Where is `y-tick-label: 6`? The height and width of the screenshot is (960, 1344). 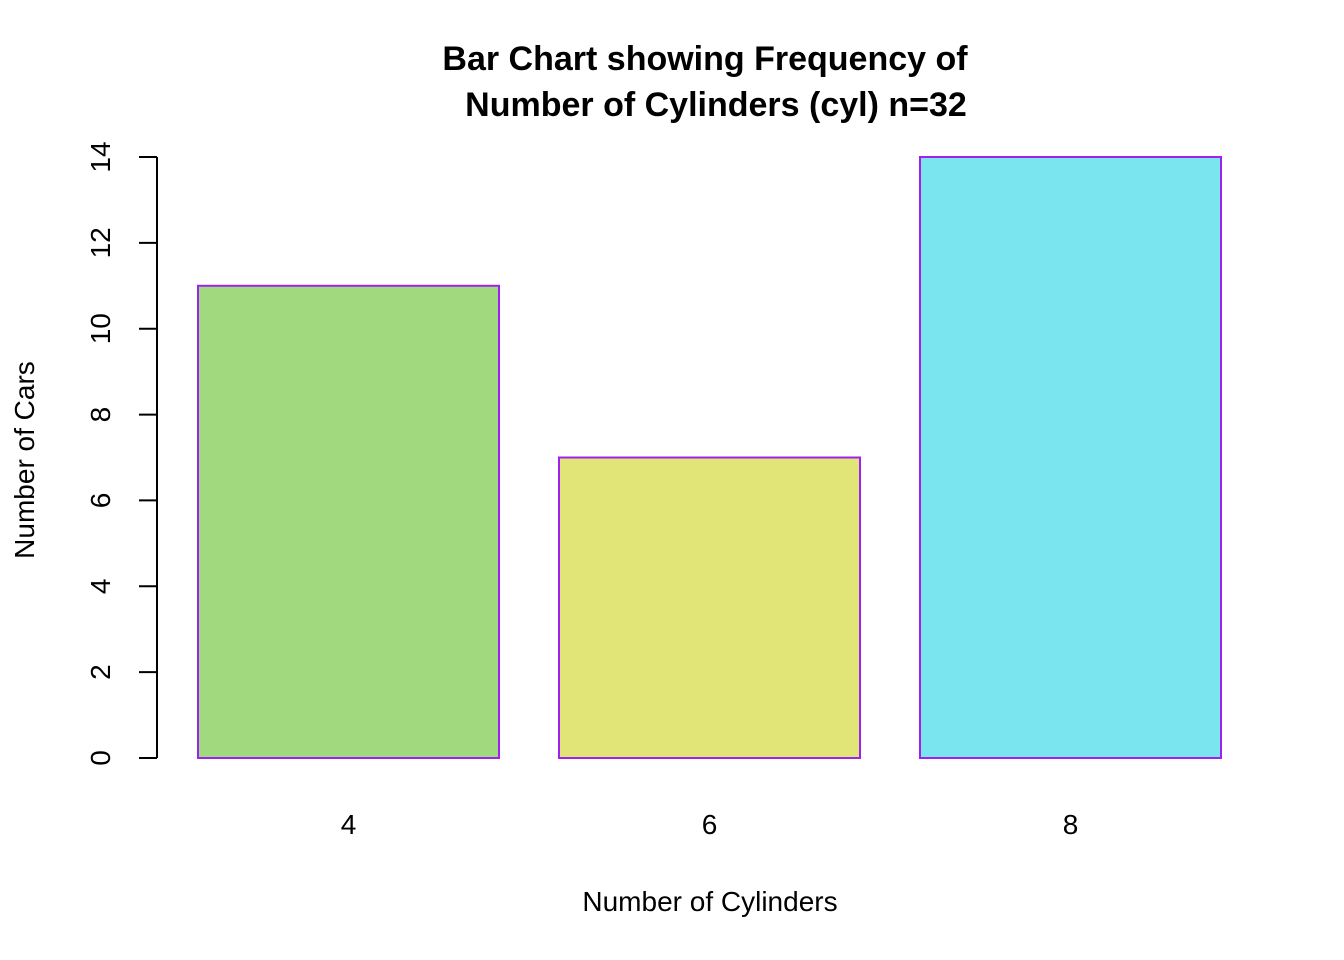
y-tick-label: 6 is located at coordinates (100, 501).